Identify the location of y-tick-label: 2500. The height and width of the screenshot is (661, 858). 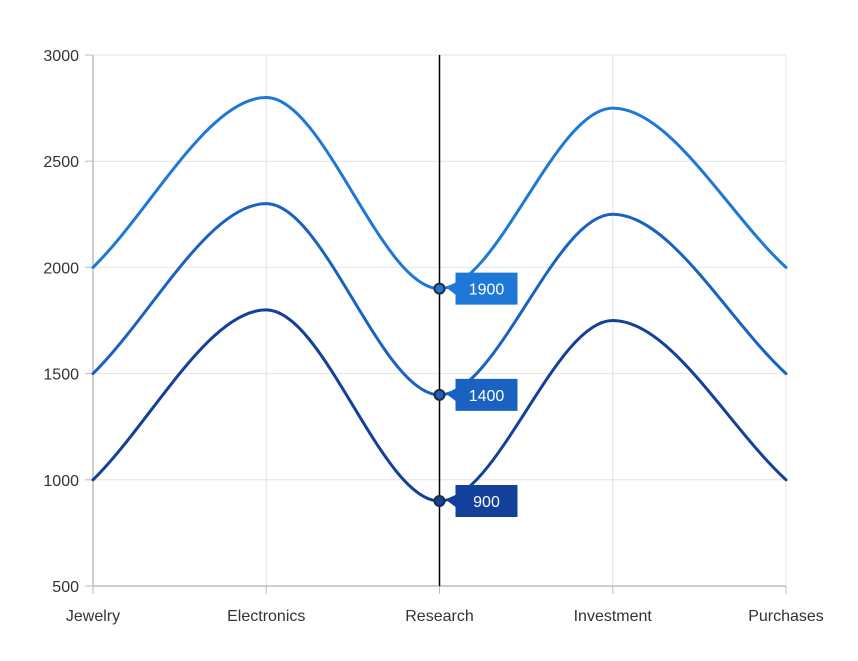
(61, 162).